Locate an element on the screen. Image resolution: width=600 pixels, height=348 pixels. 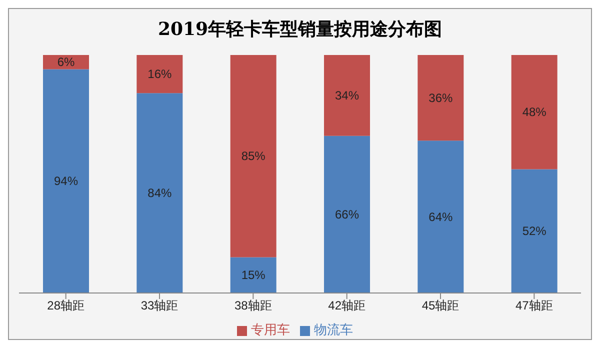
data-label: 34% is located at coordinates (347, 95).